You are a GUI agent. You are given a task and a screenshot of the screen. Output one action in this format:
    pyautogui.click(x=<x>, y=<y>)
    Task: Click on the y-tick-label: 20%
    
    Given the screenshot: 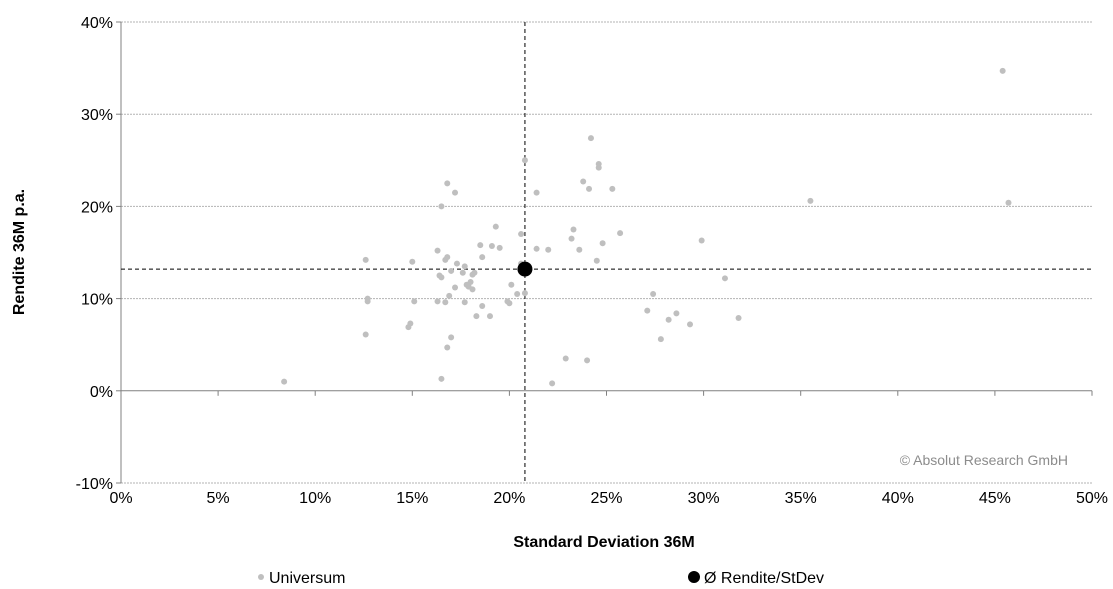 What is the action you would take?
    pyautogui.click(x=97, y=207)
    